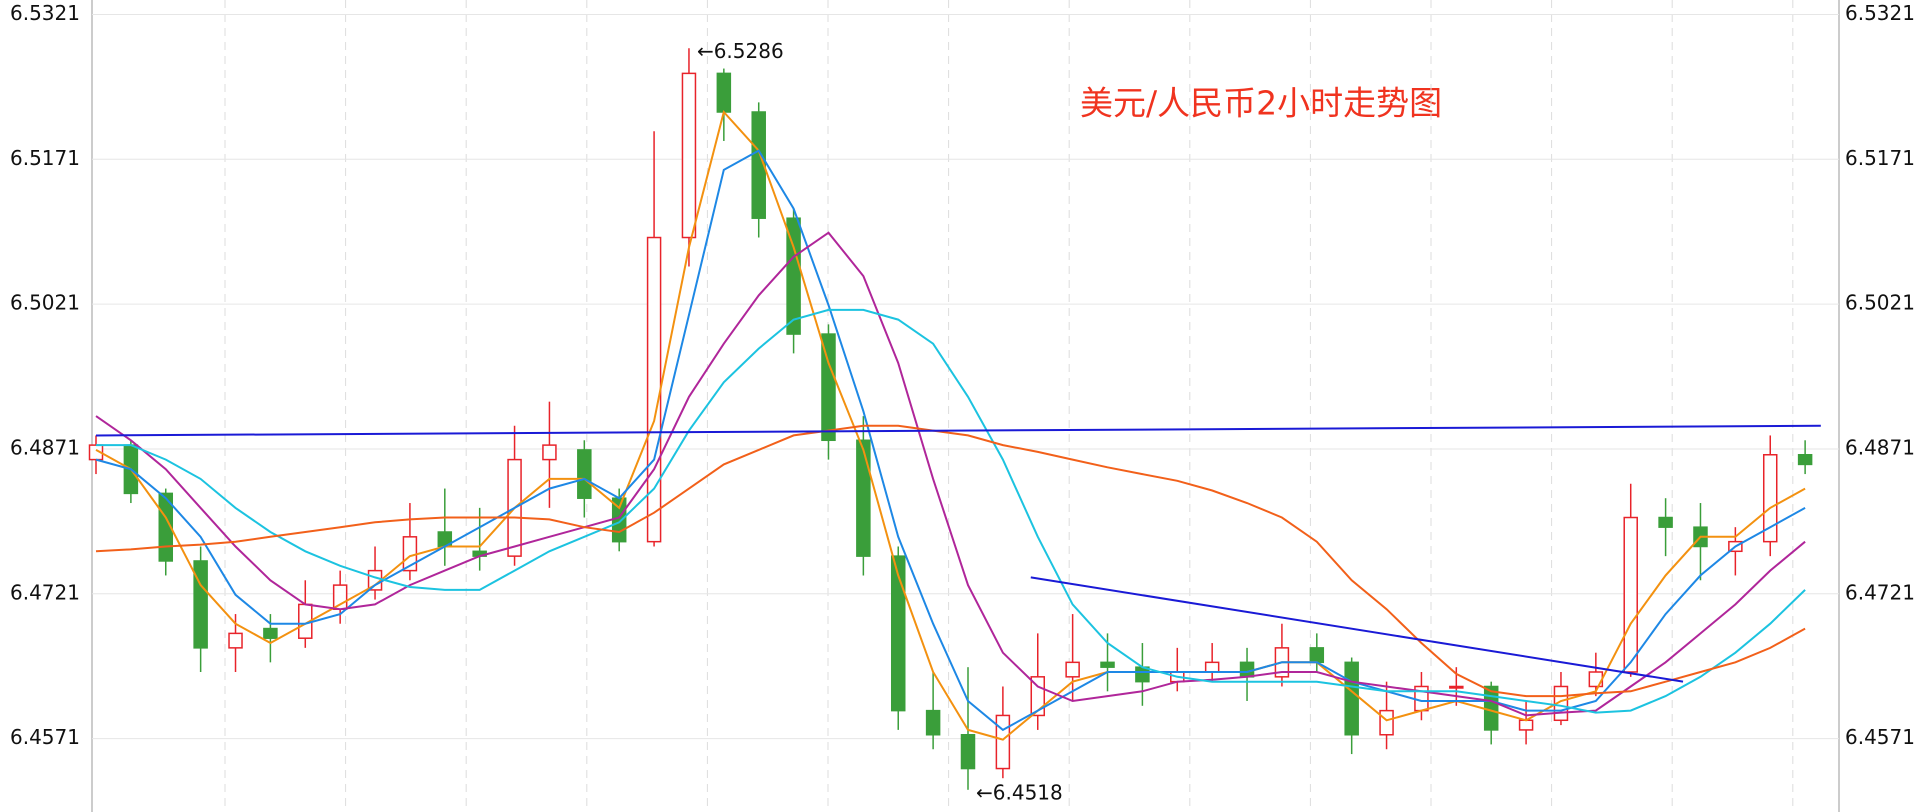 Image resolution: width=1928 pixels, height=812 pixels. Describe the element at coordinates (45, 447) in the screenshot. I see `y-tick-label: 6.4871` at that location.